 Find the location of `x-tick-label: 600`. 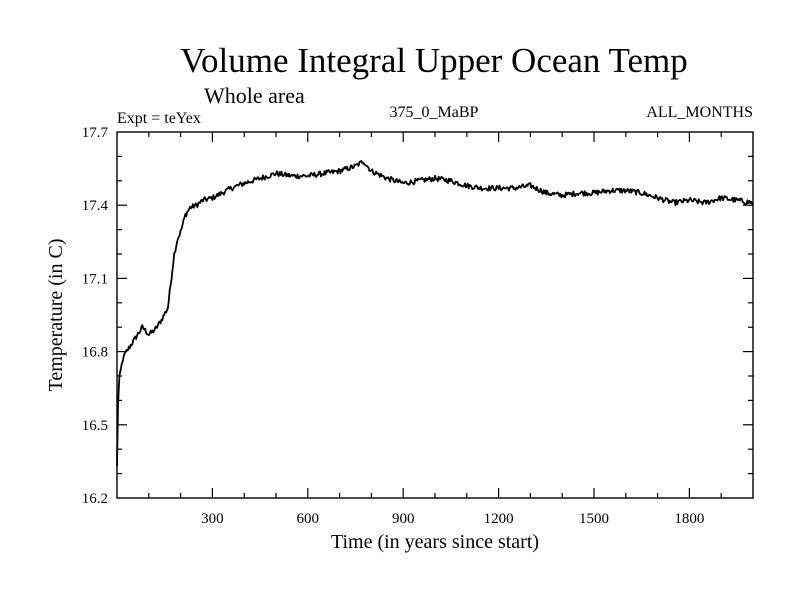

x-tick-label: 600 is located at coordinates (308, 519).